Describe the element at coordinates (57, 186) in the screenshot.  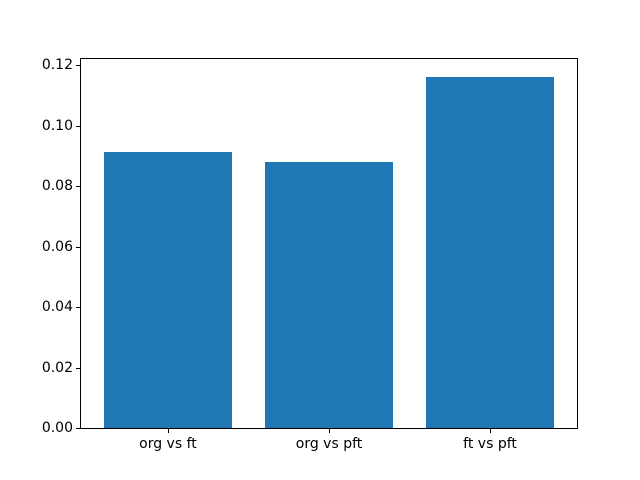
I see `y-tick-label: 0.08` at that location.